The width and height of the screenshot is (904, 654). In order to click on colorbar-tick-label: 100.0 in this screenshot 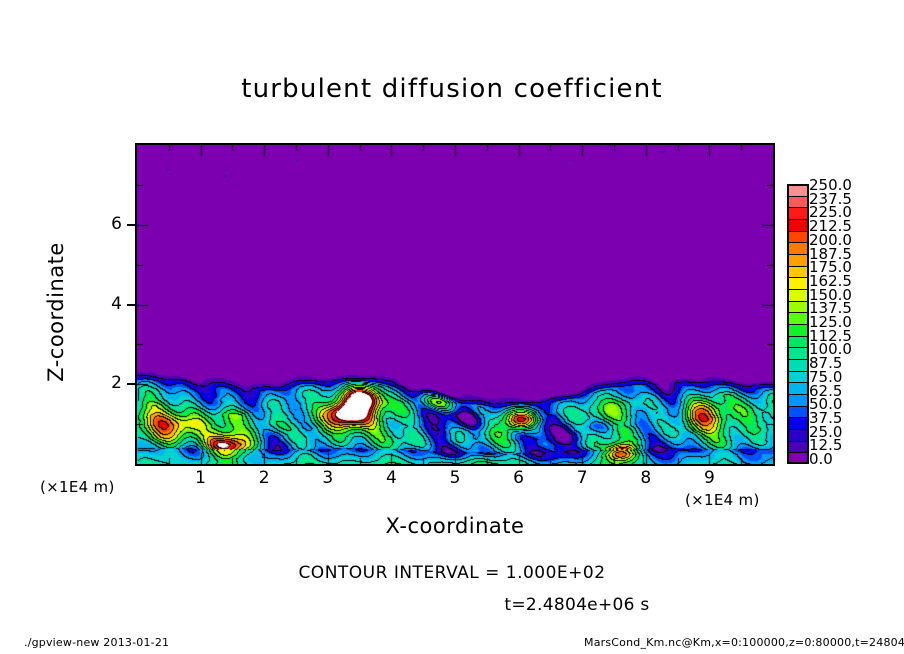, I will do `click(830, 349)`.